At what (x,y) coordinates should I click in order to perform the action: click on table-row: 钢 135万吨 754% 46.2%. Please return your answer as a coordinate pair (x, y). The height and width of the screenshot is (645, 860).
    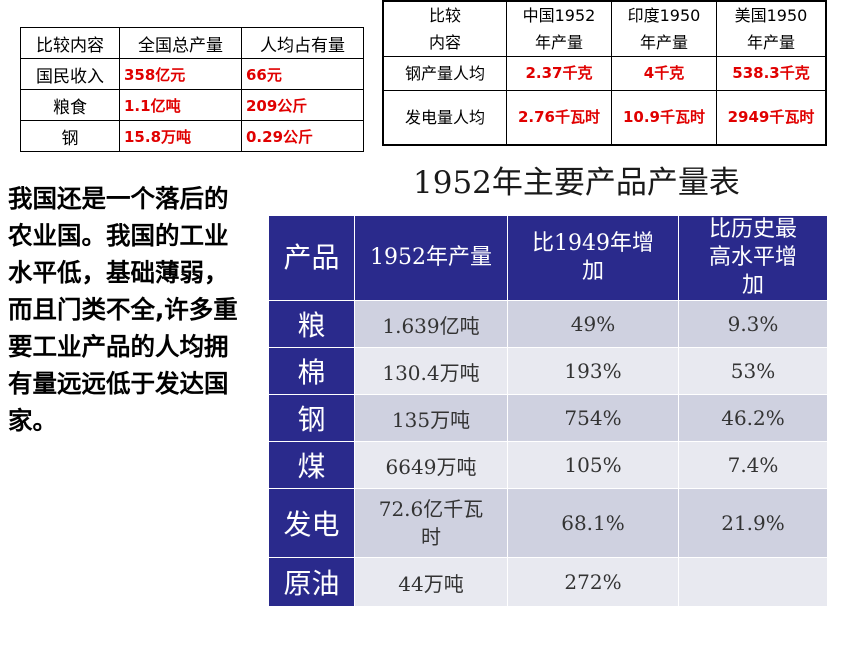
    Looking at the image, I should click on (548, 418).